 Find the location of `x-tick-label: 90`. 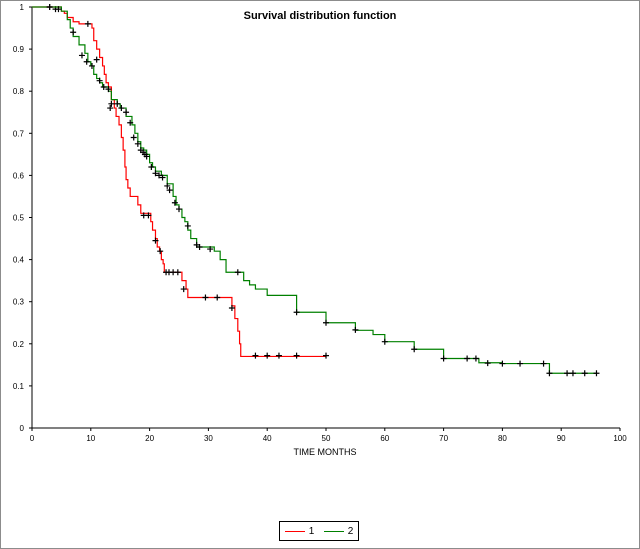

x-tick-label: 90 is located at coordinates (561, 438).